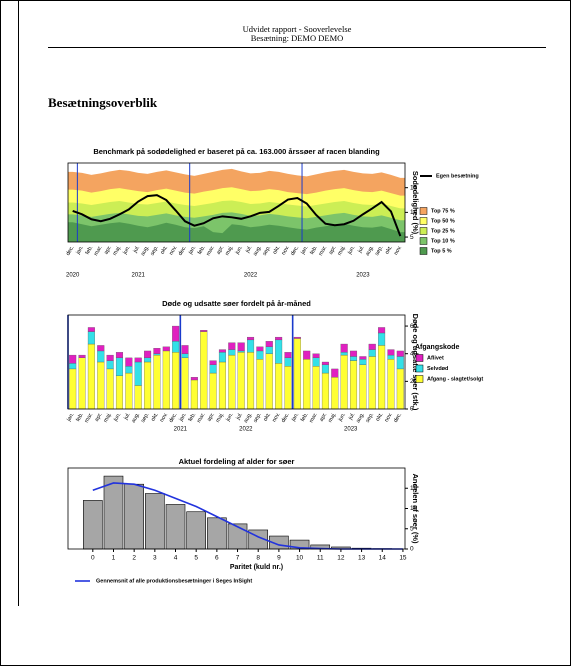  Describe the element at coordinates (236, 232) in the screenshot. I see `benchmark-band` at that location.